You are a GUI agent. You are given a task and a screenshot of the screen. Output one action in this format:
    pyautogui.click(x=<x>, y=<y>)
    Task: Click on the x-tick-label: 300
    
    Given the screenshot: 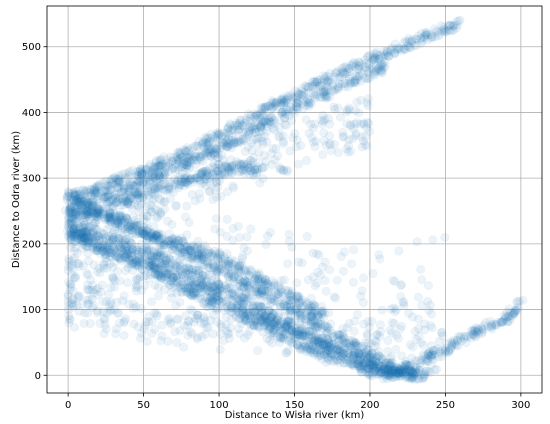 What is the action you would take?
    pyautogui.click(x=520, y=405)
    